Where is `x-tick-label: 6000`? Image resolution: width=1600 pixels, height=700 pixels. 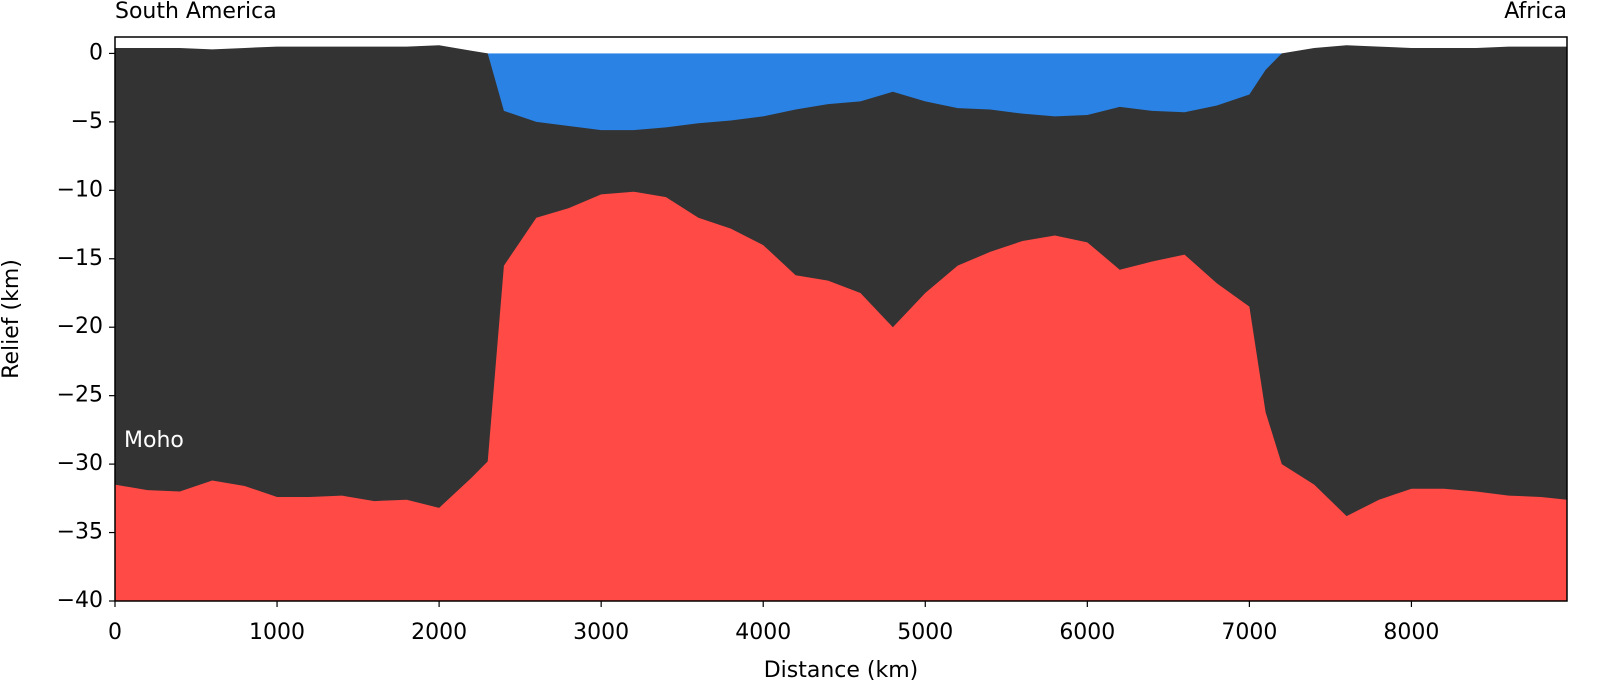
x-tick-label: 6000 is located at coordinates (1087, 632).